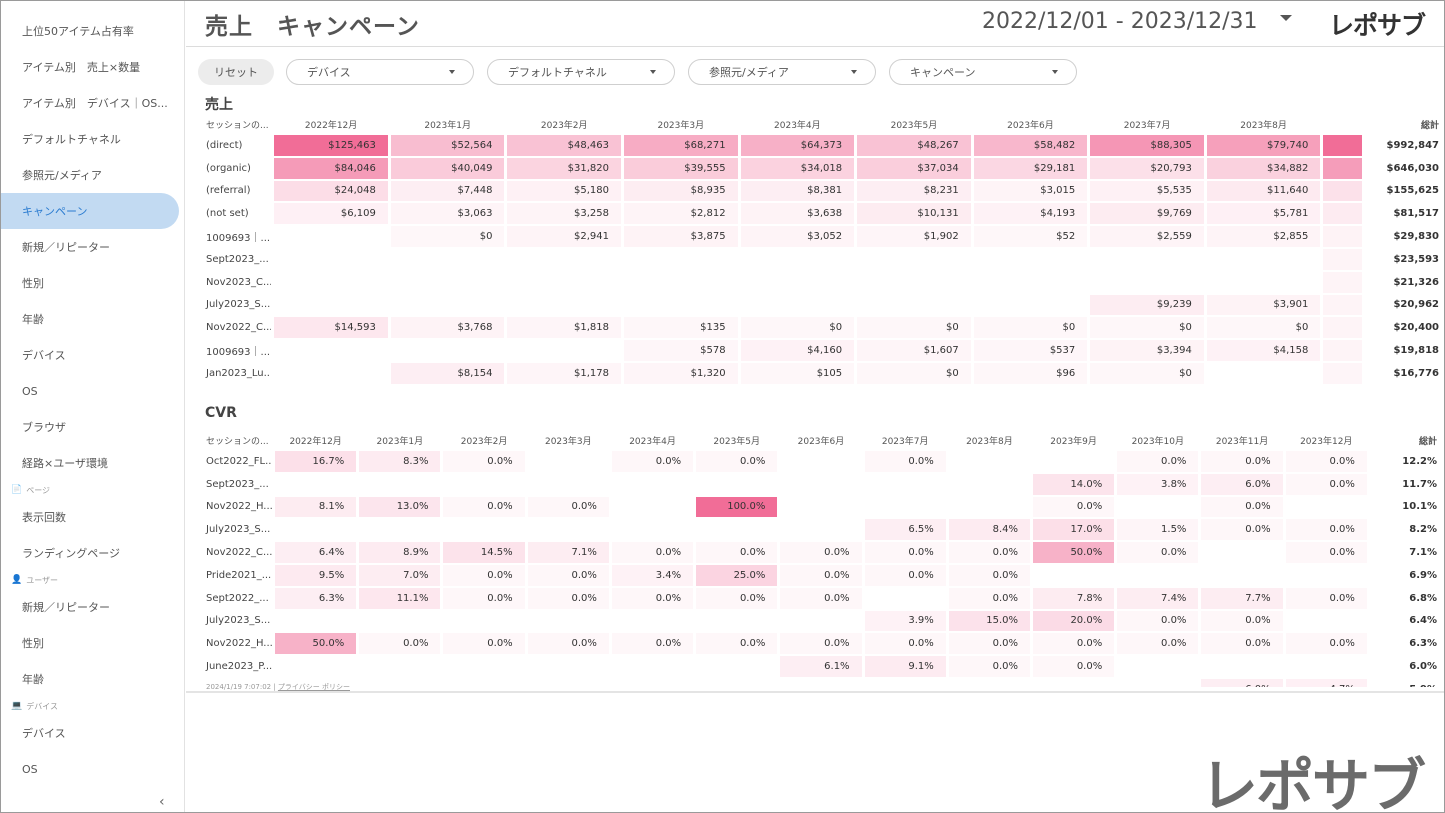 This screenshot has width=1445, height=813. Describe the element at coordinates (854, 72) in the screenshot. I see `caret-down-icon` at that location.